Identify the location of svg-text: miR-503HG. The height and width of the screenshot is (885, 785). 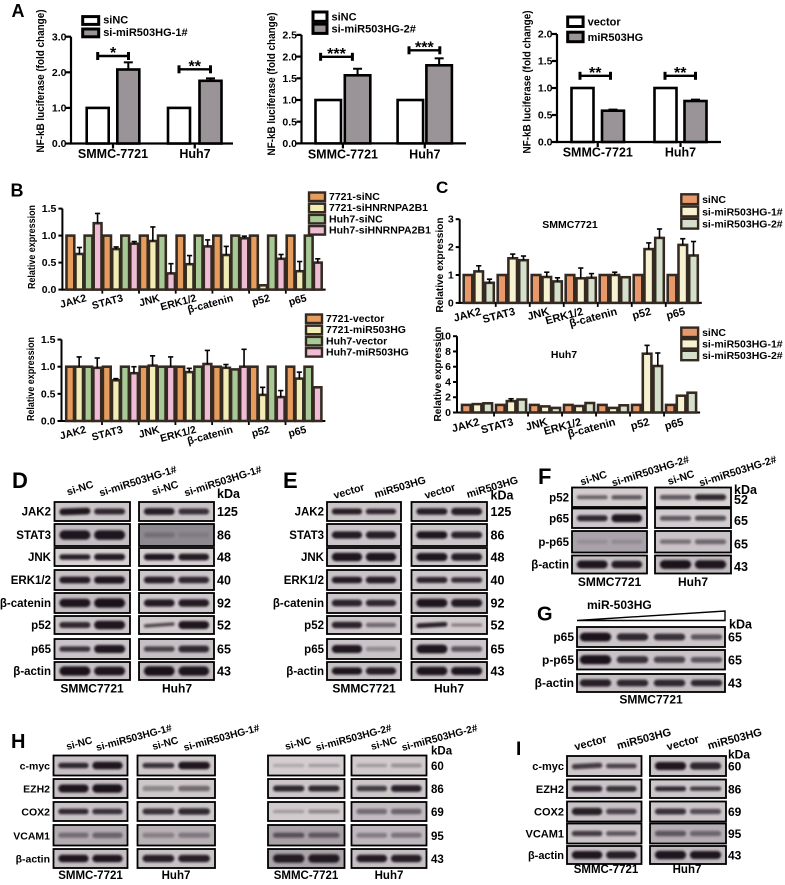
(619, 605).